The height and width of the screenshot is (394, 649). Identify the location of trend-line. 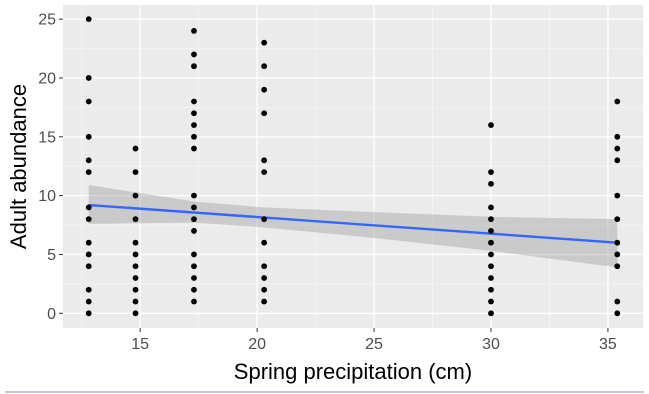
(353, 223).